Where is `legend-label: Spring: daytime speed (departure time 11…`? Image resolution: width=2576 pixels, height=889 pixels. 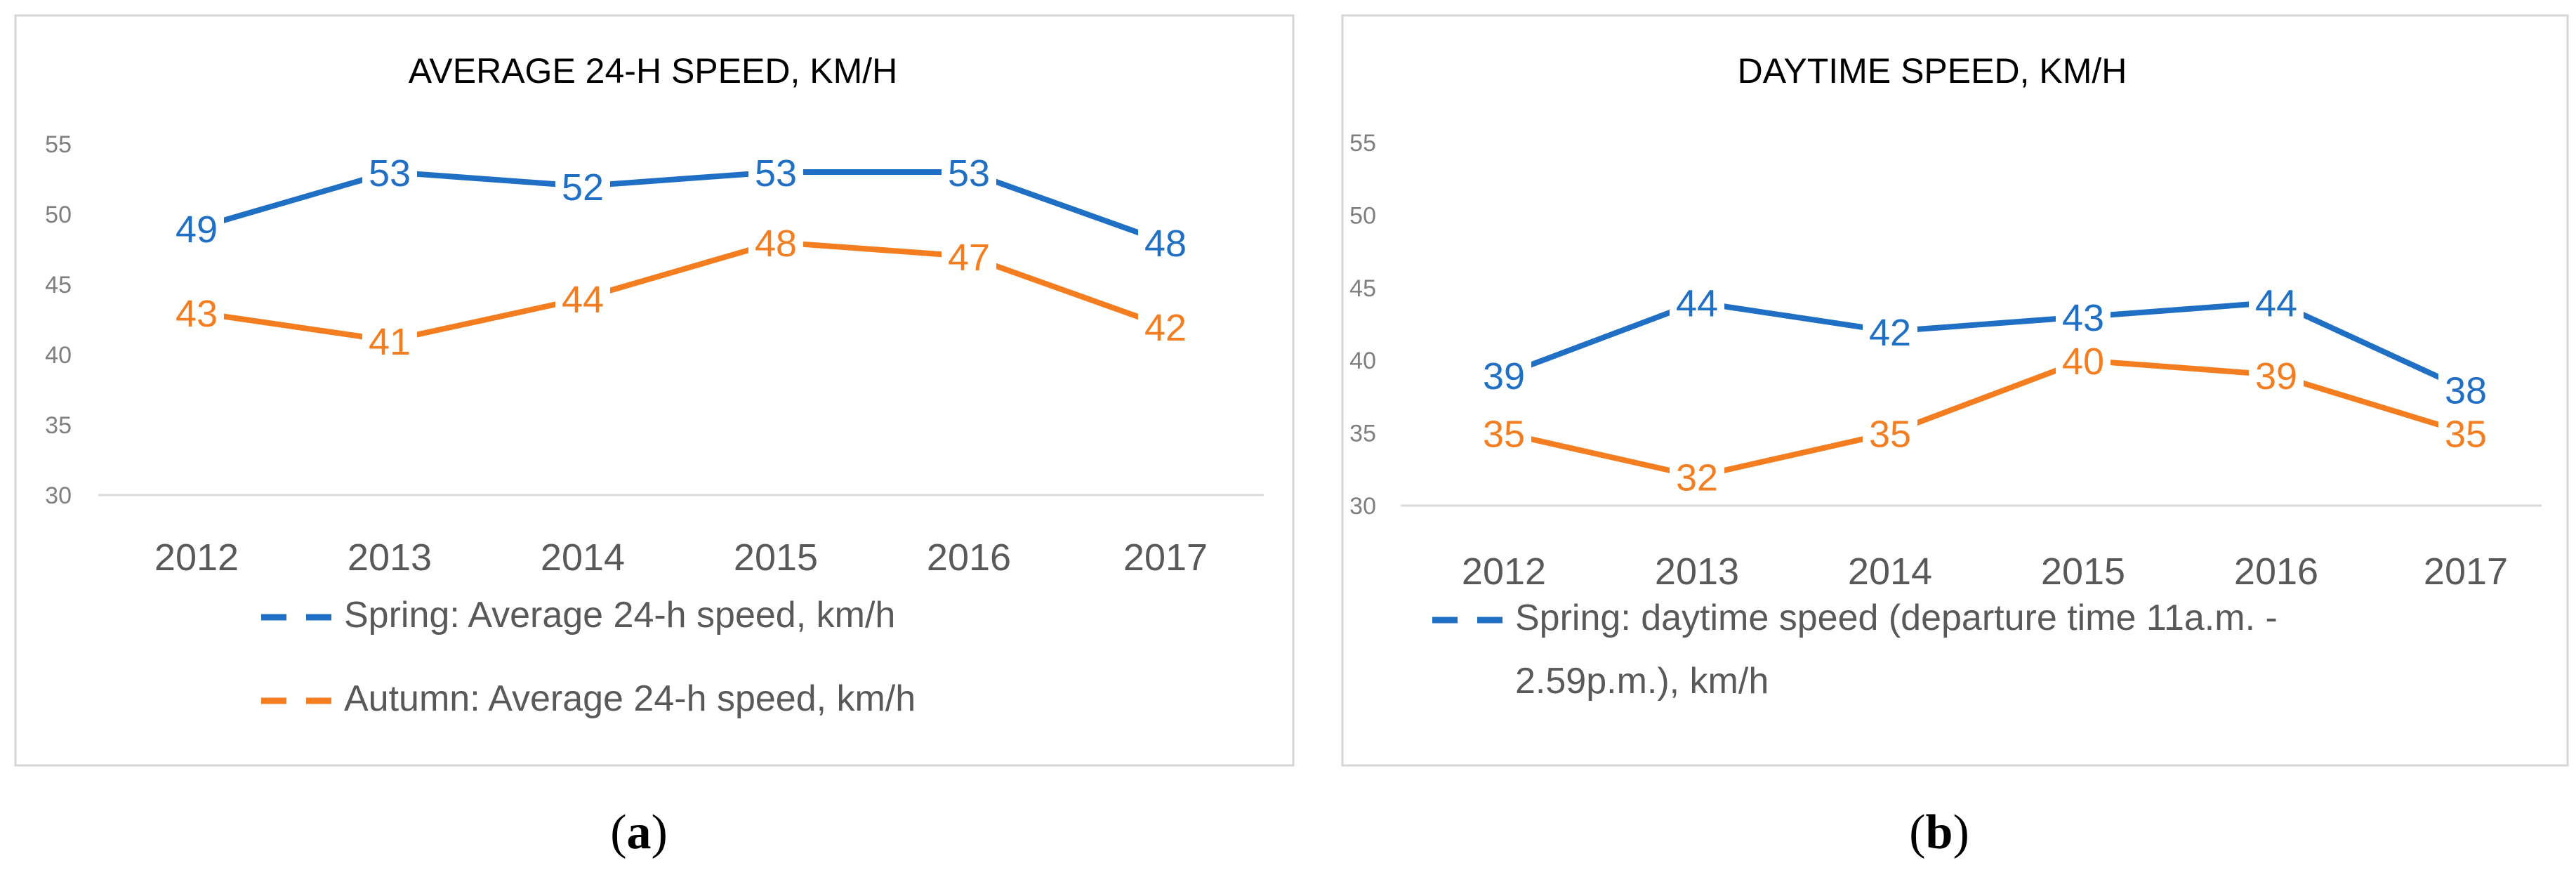 legend-label: Spring: daytime speed (departure time 11… is located at coordinates (1896, 618).